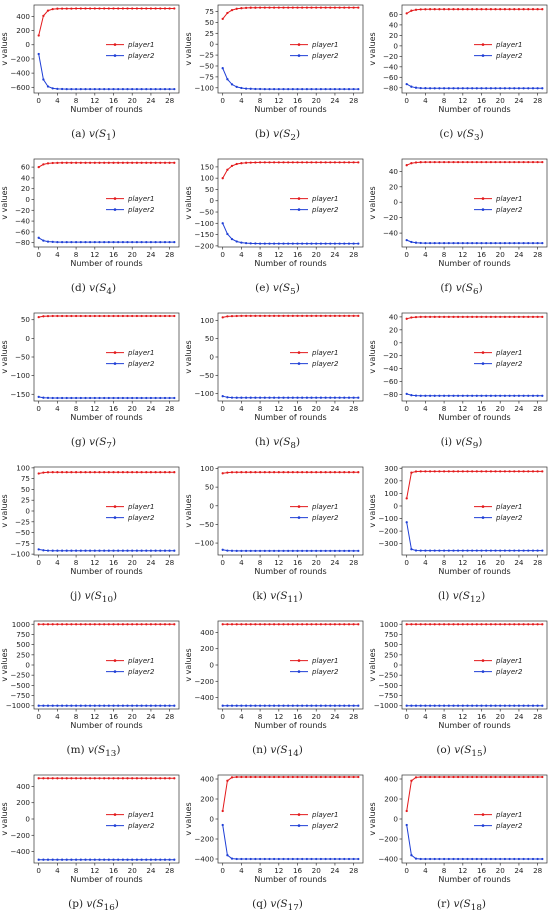 The width and height of the screenshot is (550, 924). What do you see at coordinates (261, 904) in the screenshot?
I see `caption-letter: (q)` at bounding box center [261, 904].